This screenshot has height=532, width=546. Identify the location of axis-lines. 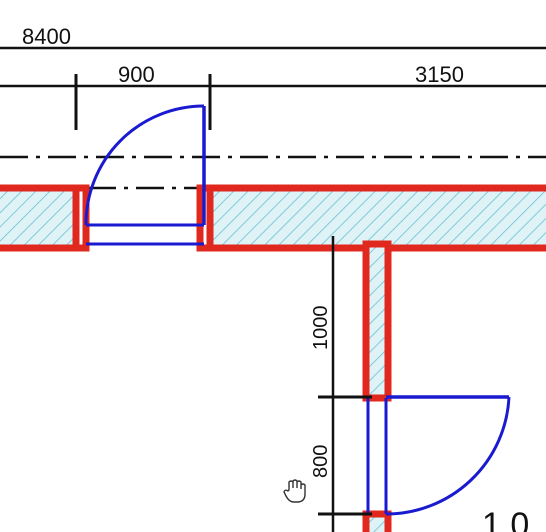
(273, 172).